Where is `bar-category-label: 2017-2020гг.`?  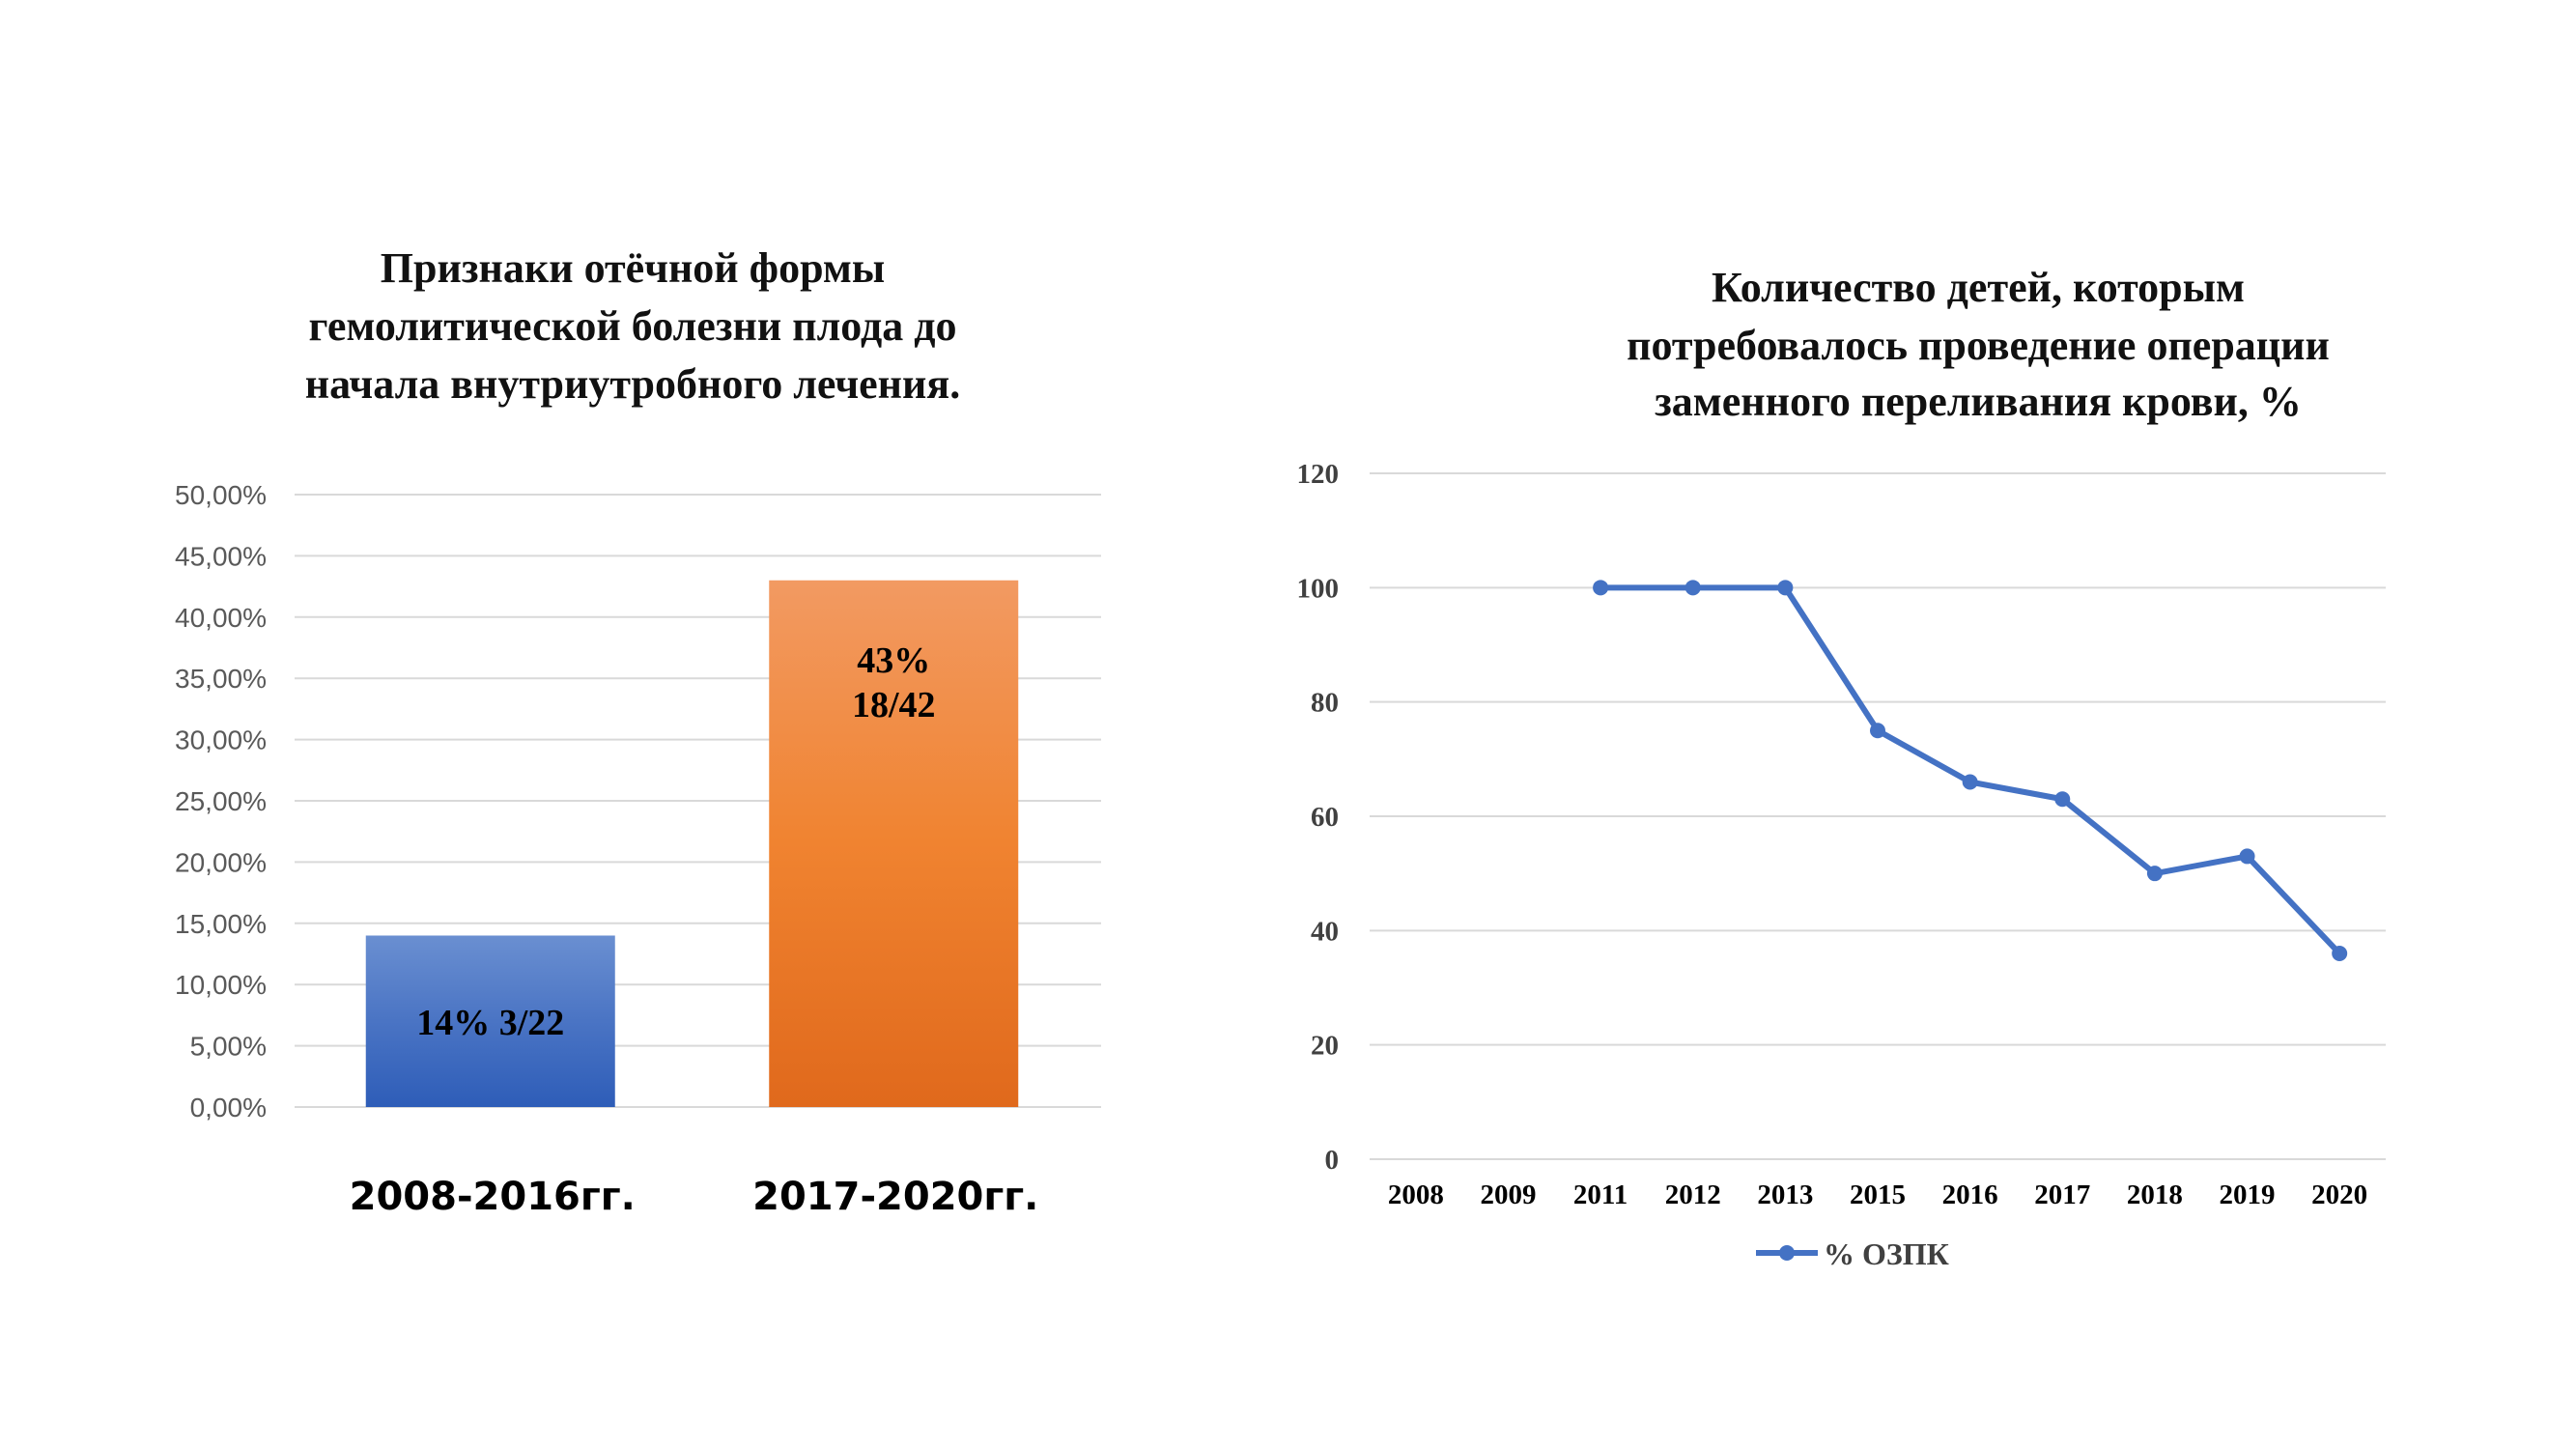
bar-category-label: 2017-2020гг. is located at coordinates (895, 1197).